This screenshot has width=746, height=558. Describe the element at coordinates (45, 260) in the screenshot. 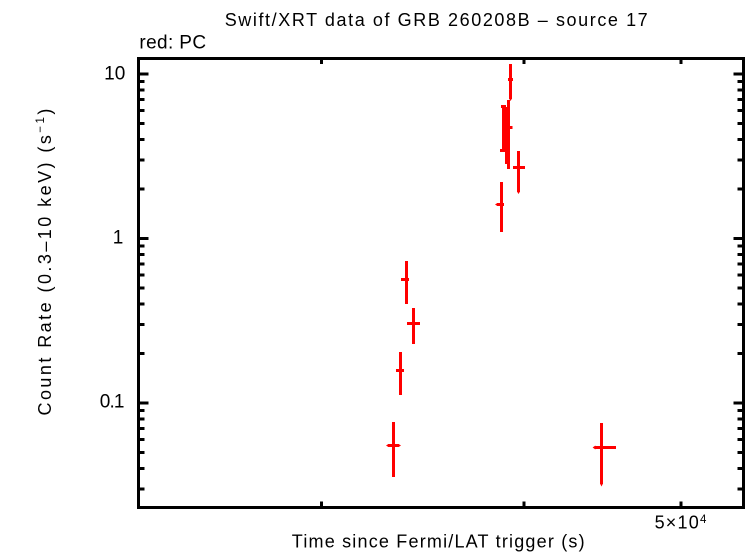

I see `svg-text: Count Rate (0.3–10 keV) (s−1)` at that location.